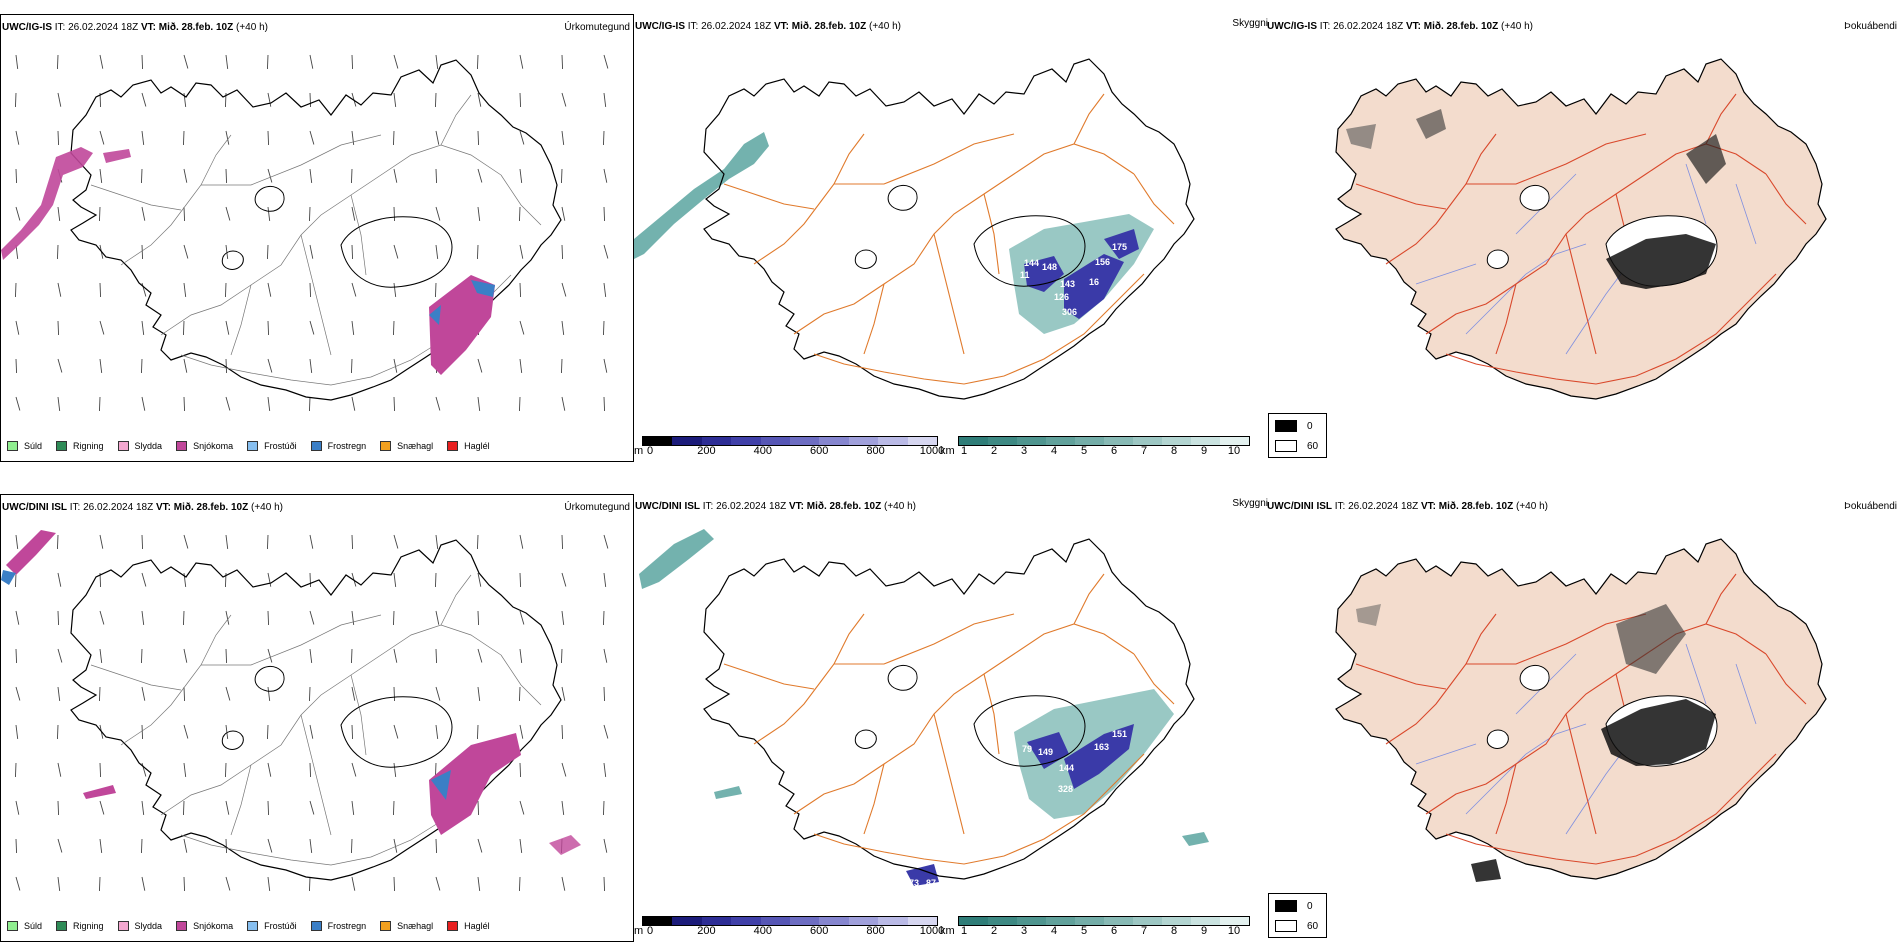  I want to click on legend-item: 0, so click(1294, 906).